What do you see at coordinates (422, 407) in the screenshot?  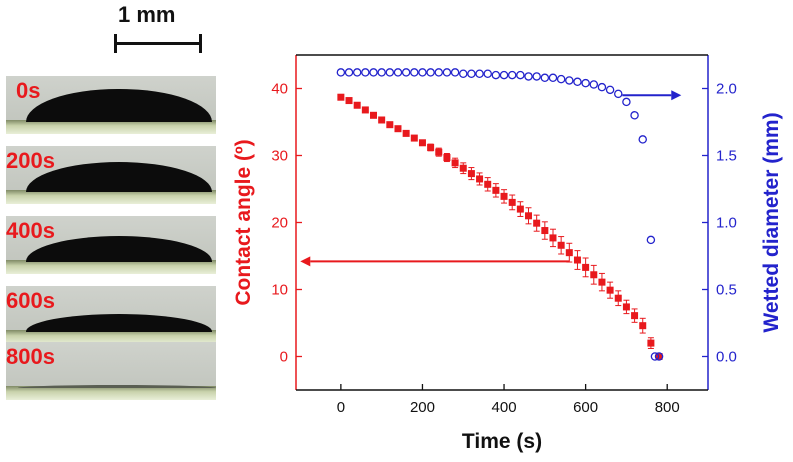 I see `x-tick-label: 200` at bounding box center [422, 407].